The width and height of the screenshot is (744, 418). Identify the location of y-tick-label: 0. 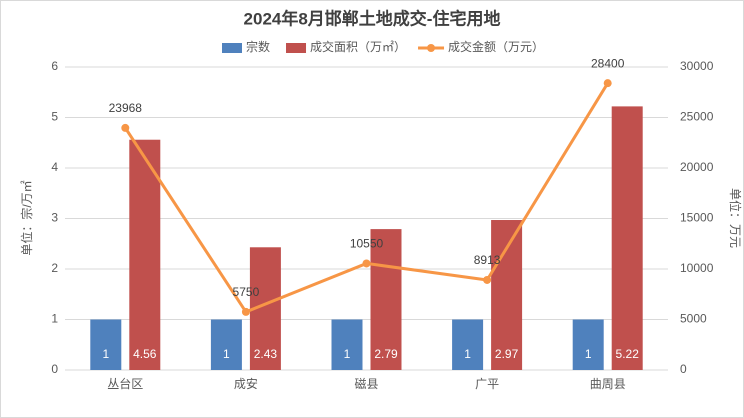
(54, 369).